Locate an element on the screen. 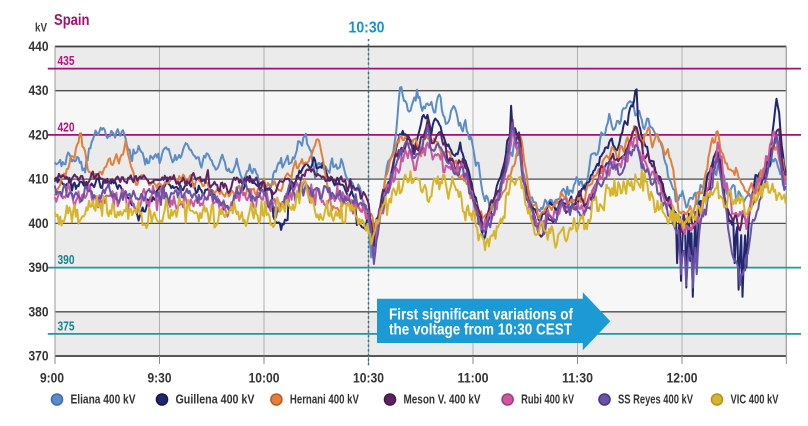 The image size is (808, 426). svg-text: 10:00 is located at coordinates (264, 378).